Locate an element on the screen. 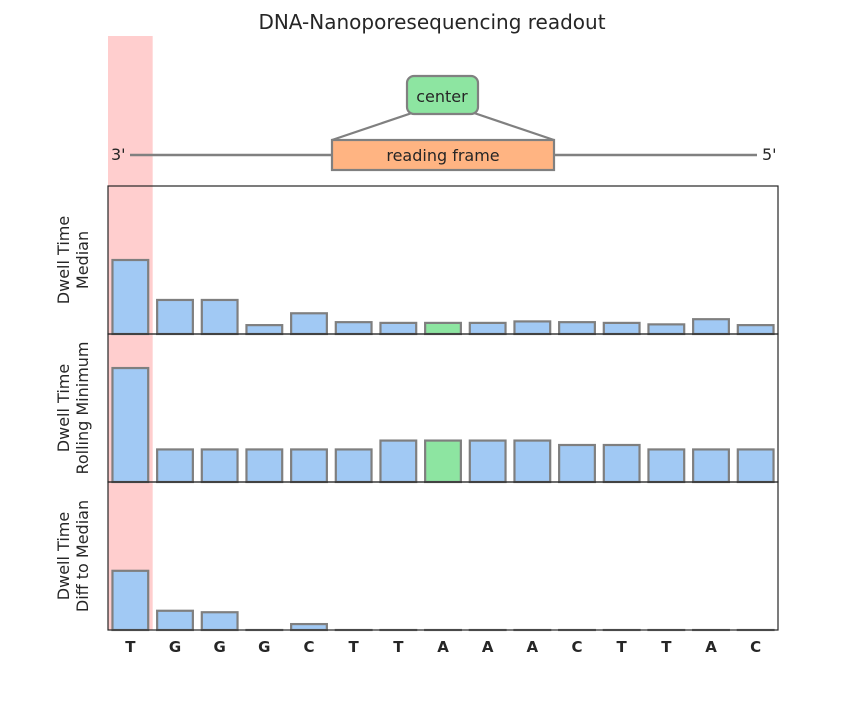  reading-frame-label: reading frame is located at coordinates (442, 155).